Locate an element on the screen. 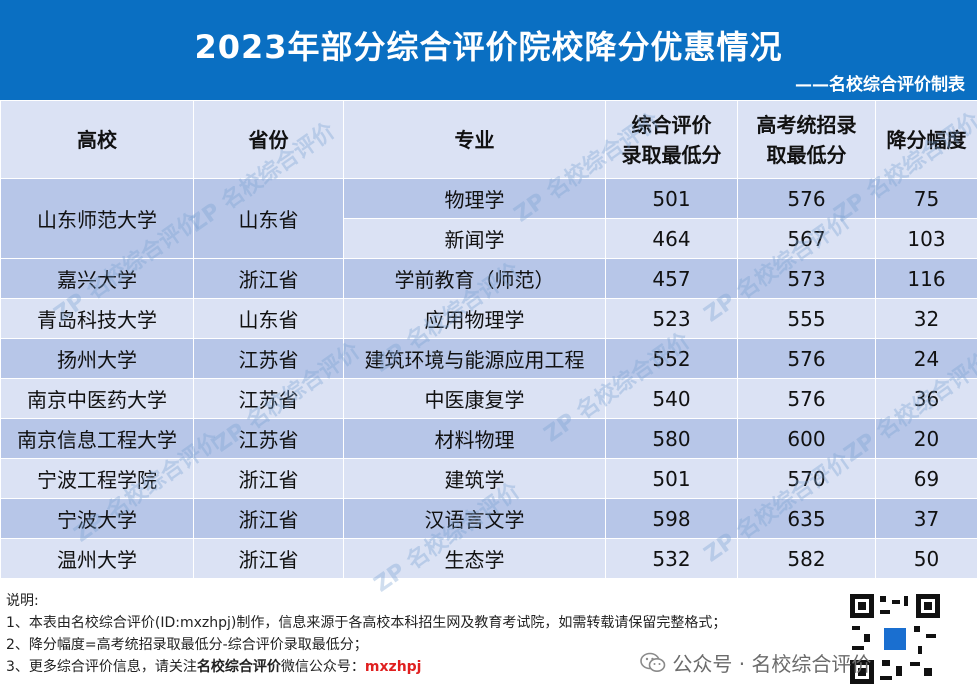 This screenshot has width=977, height=696. notes-heading: 说明: is located at coordinates (22, 601).